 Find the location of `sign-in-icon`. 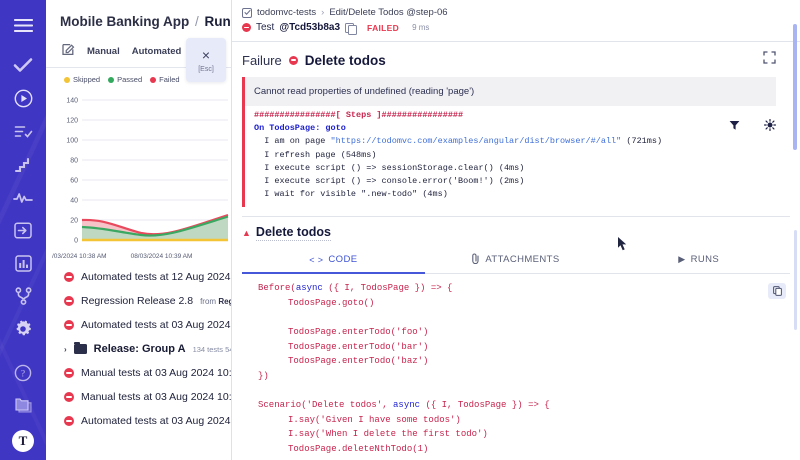

sign-in-icon is located at coordinates (23, 230).